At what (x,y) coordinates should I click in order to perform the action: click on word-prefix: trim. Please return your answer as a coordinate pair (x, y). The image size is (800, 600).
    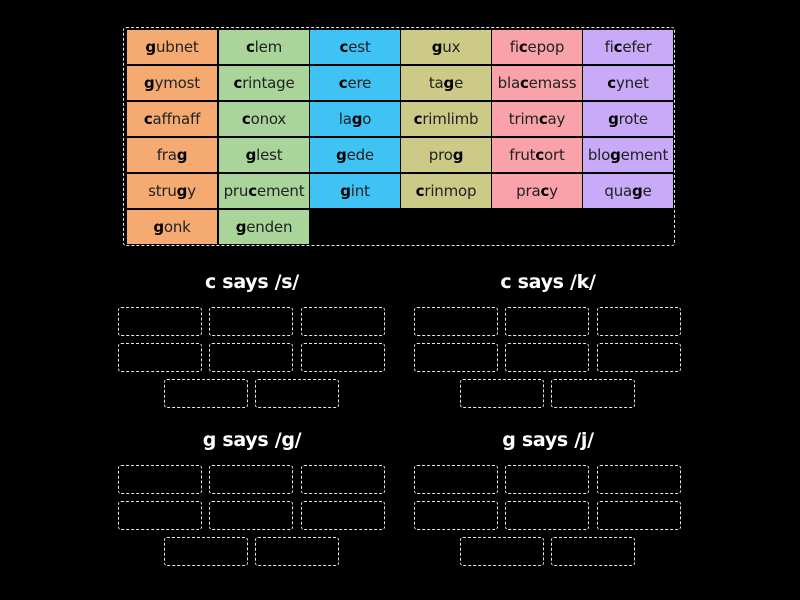
    Looking at the image, I should click on (523, 119).